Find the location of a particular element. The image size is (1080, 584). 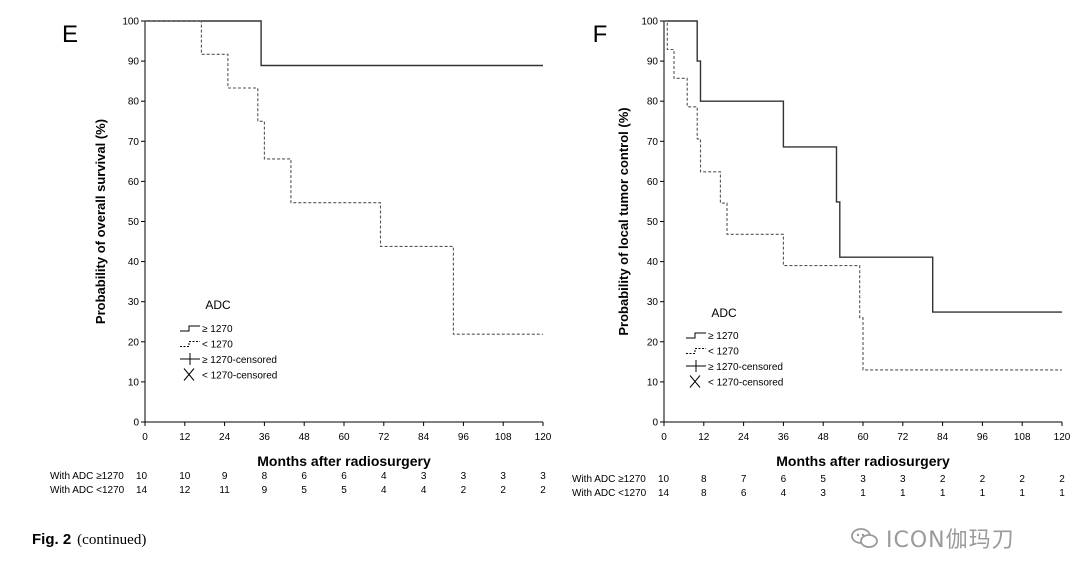

y-tick-label: 20 is located at coordinates (653, 342).